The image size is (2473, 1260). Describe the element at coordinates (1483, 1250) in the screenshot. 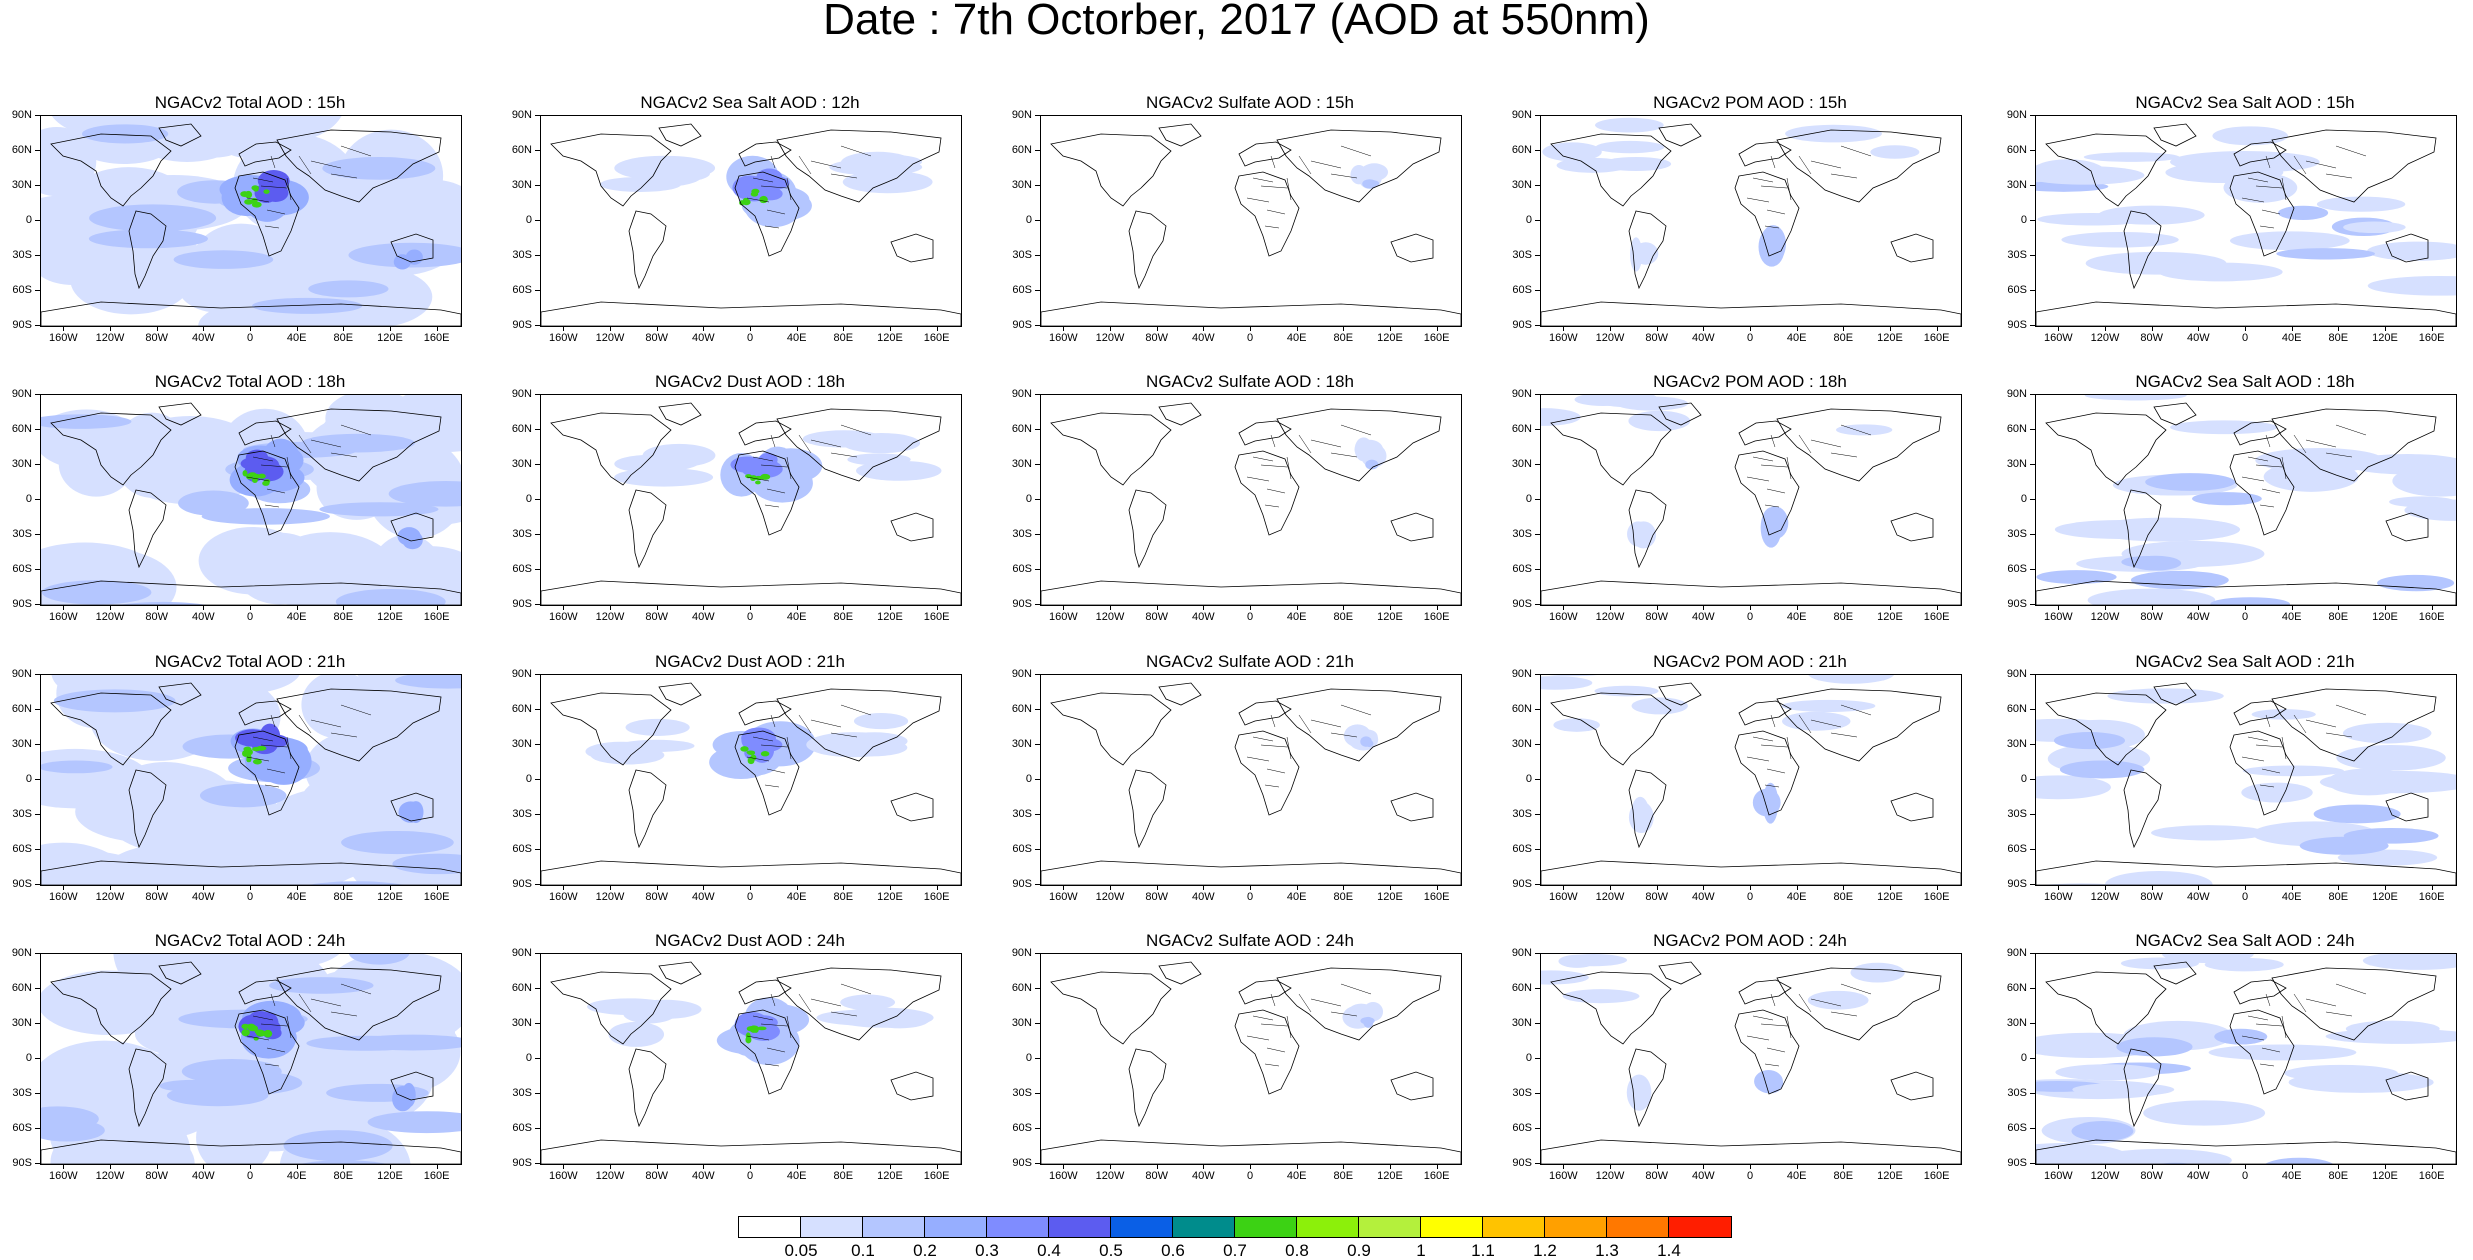

I see `colorbar-label: 1.1` at that location.